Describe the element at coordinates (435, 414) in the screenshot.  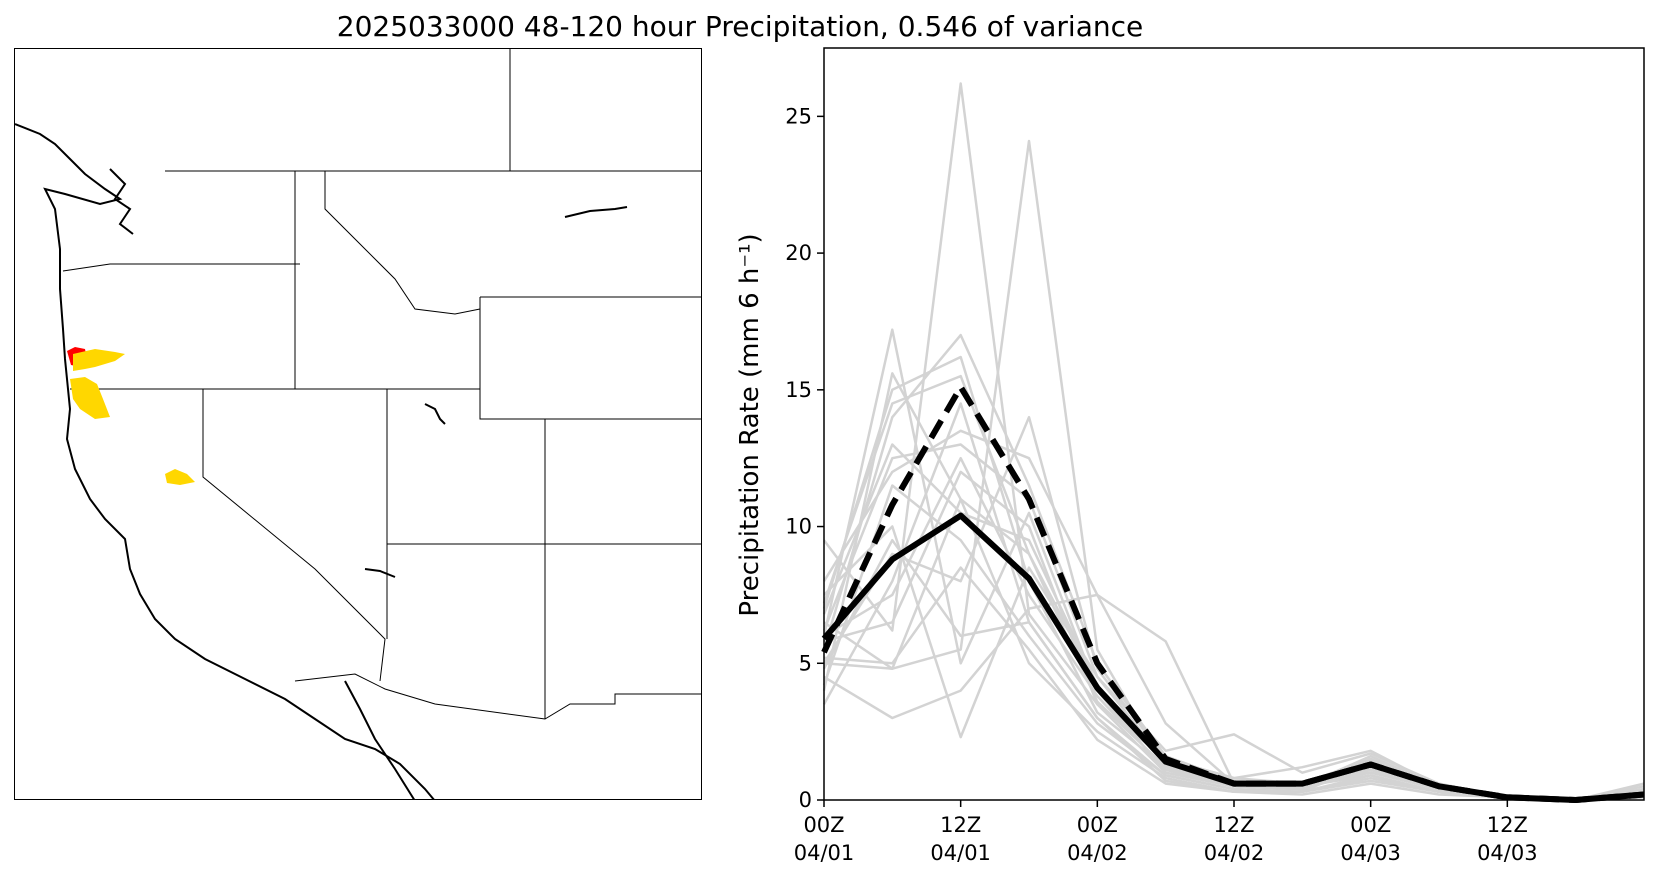
I see `great-salt-lake` at that location.